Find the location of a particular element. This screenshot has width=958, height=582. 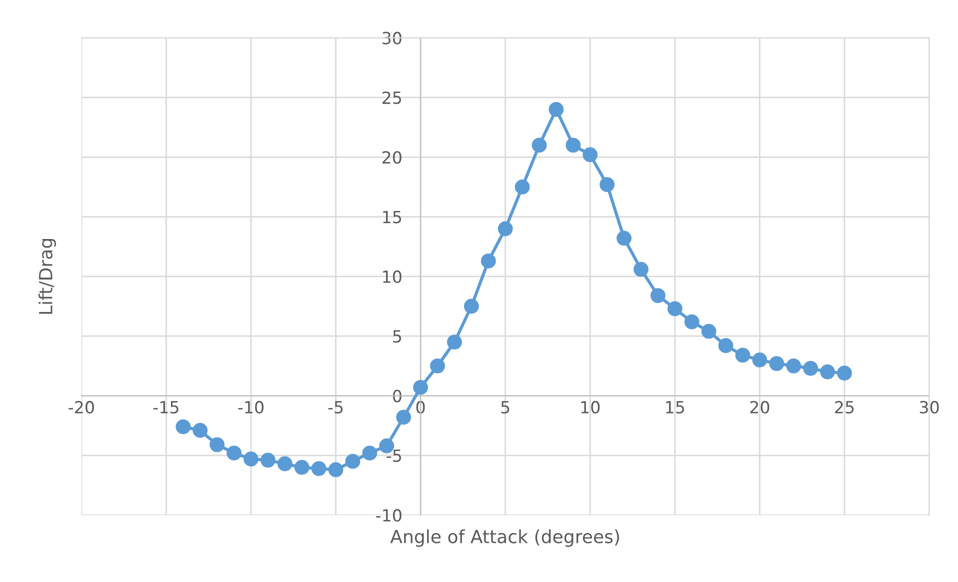

y-tick-label: 20 is located at coordinates (392, 157).